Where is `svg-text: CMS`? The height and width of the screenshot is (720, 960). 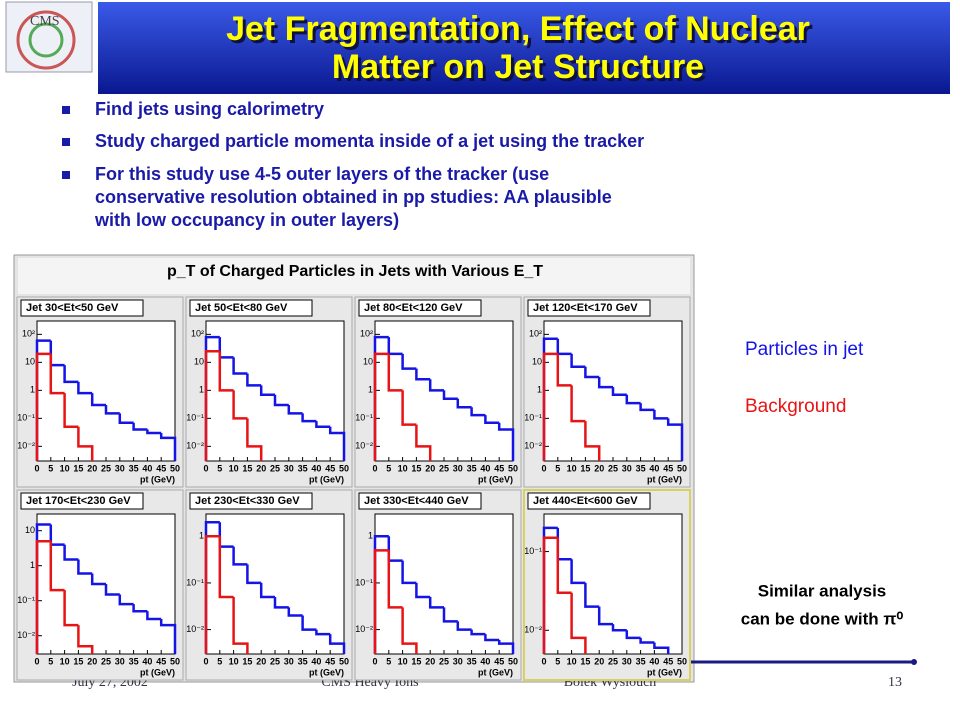 svg-text: CMS is located at coordinates (45, 21).